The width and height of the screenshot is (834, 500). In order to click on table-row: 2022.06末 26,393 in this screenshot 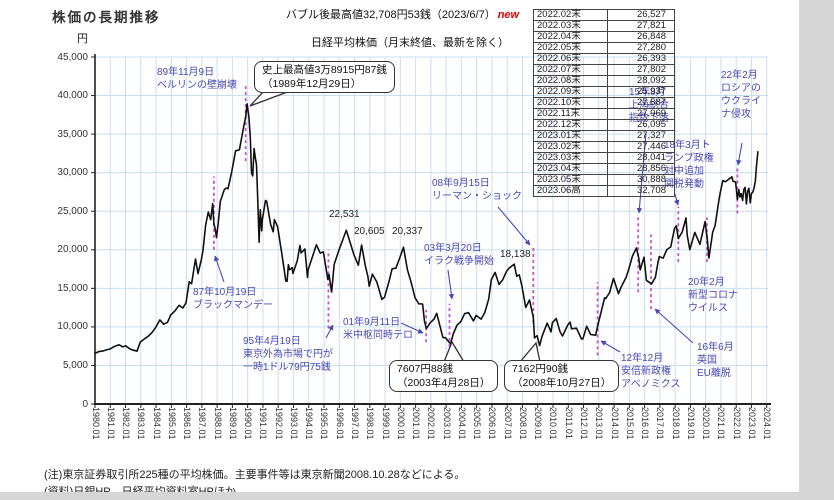, I will do `click(604, 59)`.